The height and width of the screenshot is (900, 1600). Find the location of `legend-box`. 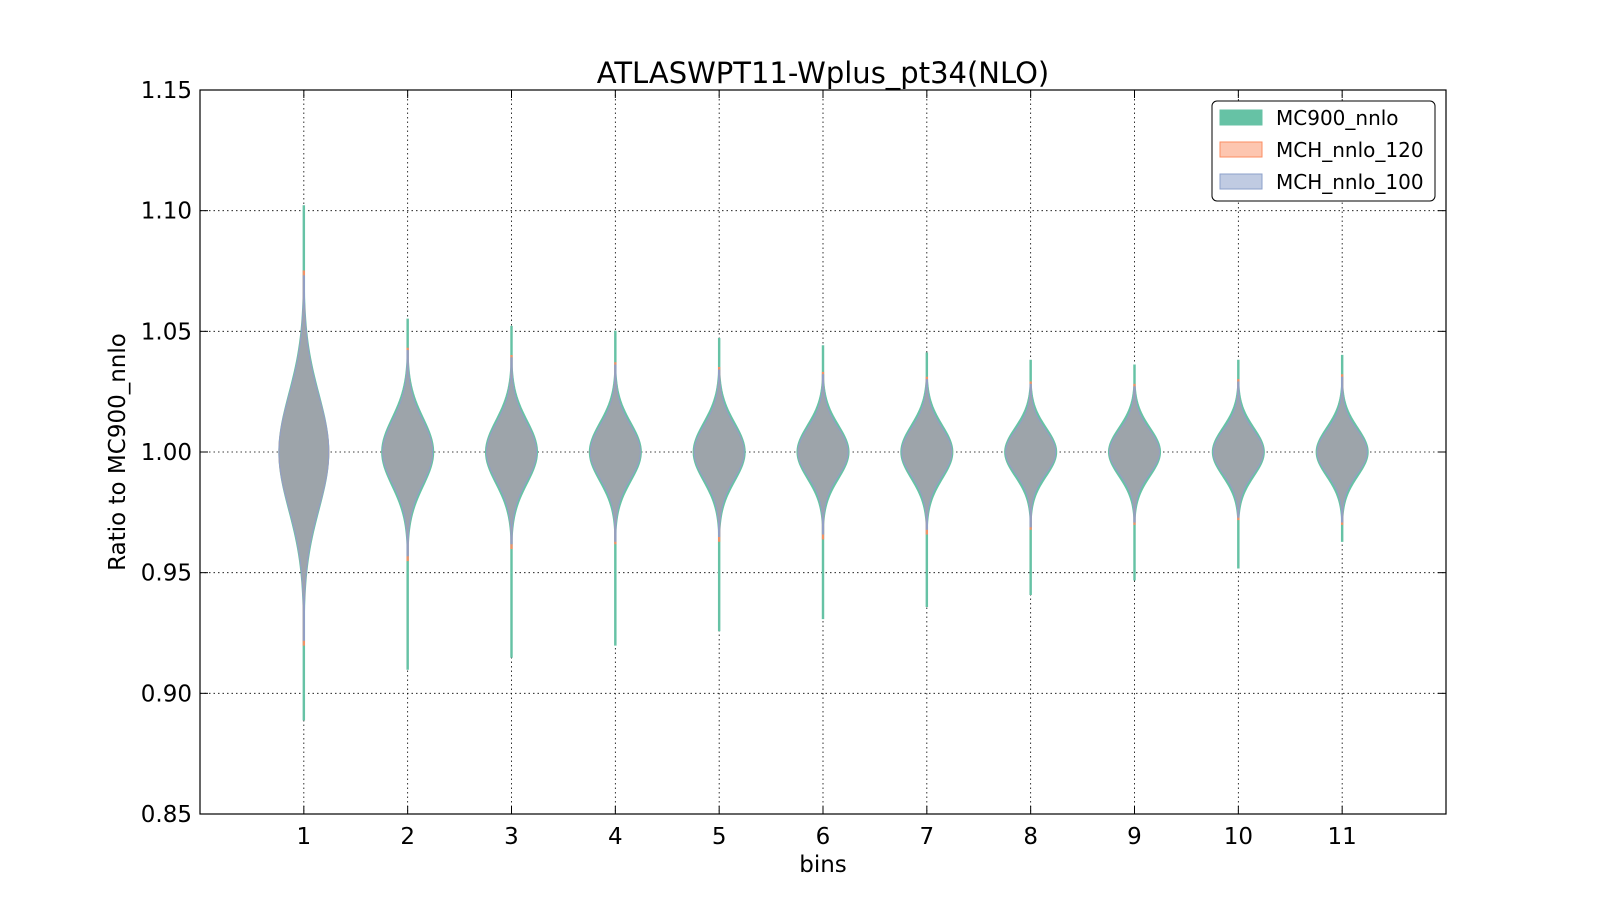

legend-box is located at coordinates (1323, 151).